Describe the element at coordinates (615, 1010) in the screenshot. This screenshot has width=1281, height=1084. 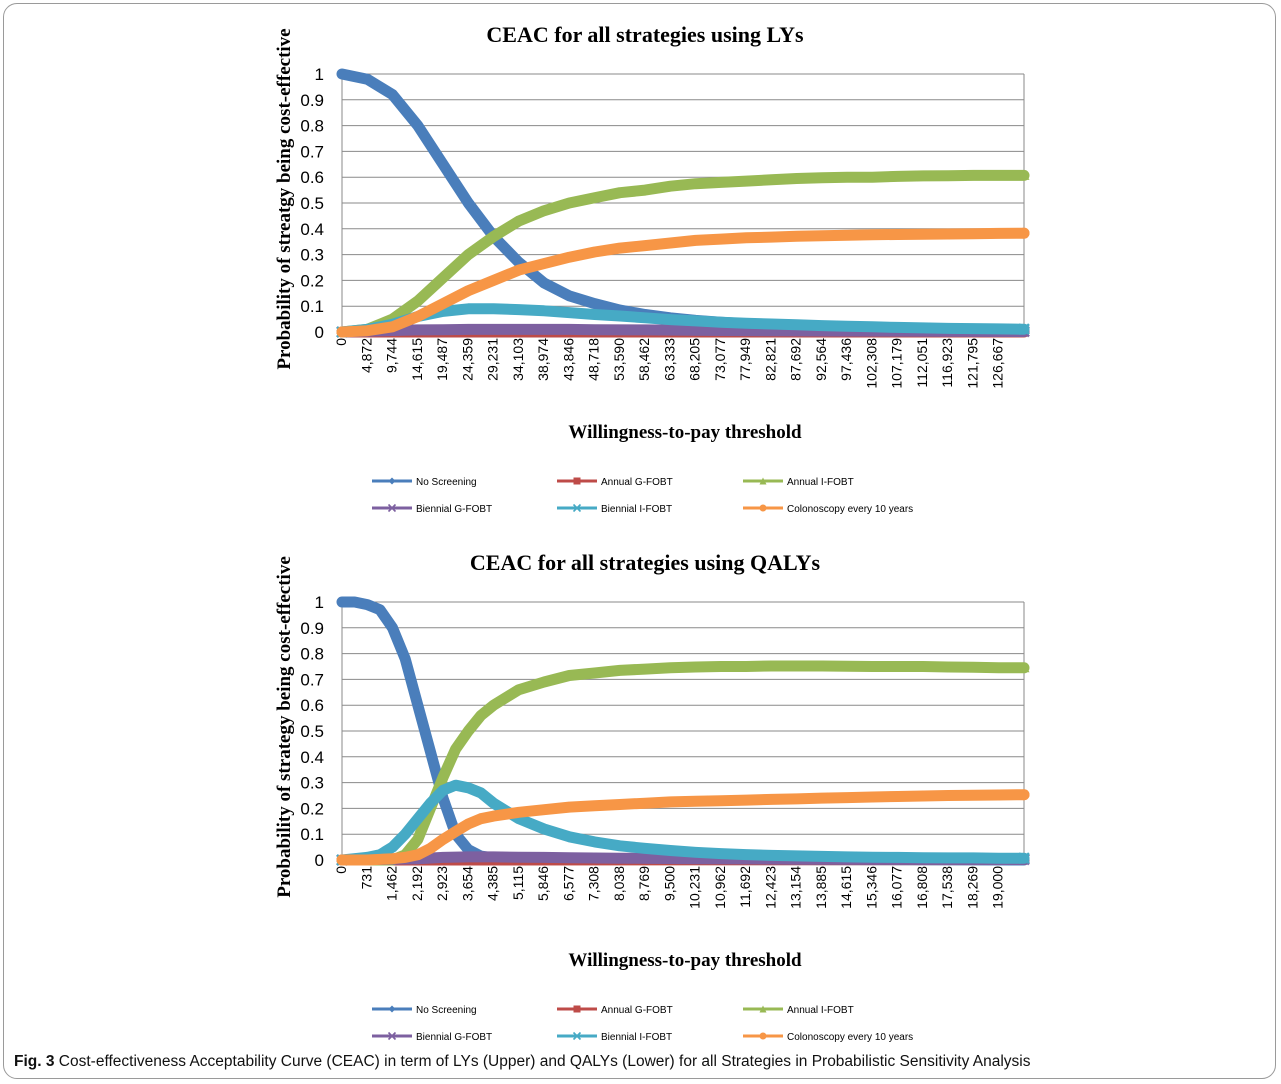
I see `chart2-legend-item-annual-g-fobt: Annual G-FOBT` at that location.